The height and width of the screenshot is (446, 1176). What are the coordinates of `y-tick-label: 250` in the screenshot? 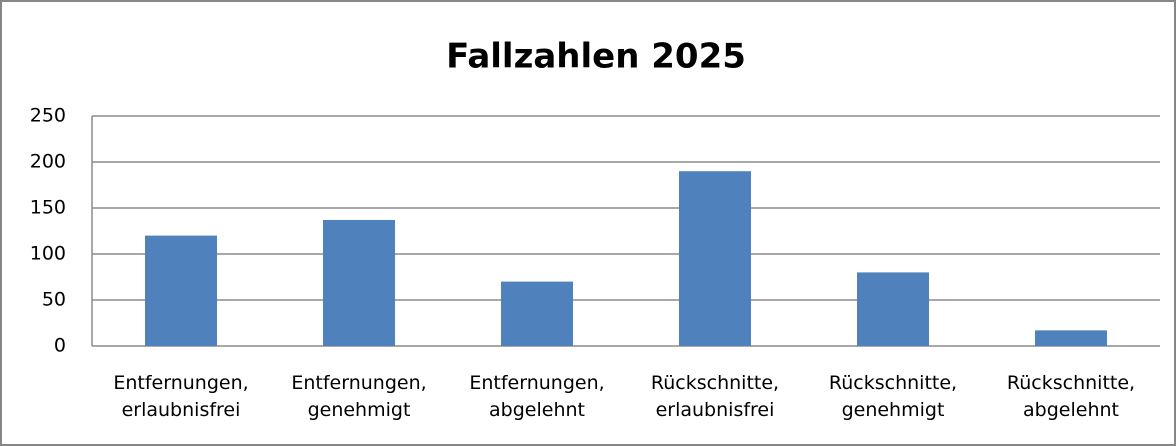 It's located at (48, 116).